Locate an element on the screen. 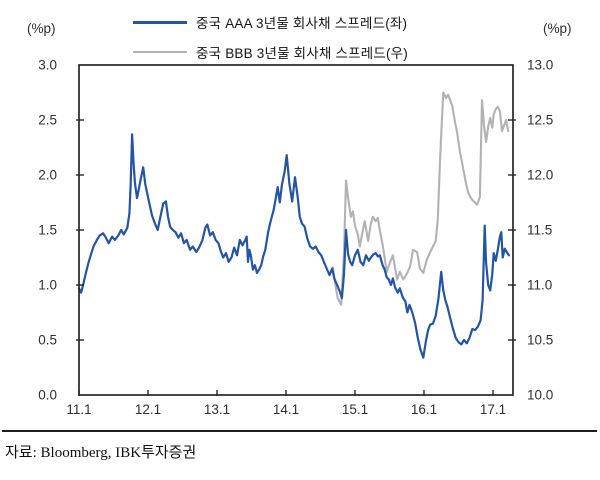 The image size is (600, 480). x-axis-tick-label: 12.1 is located at coordinates (148, 409).